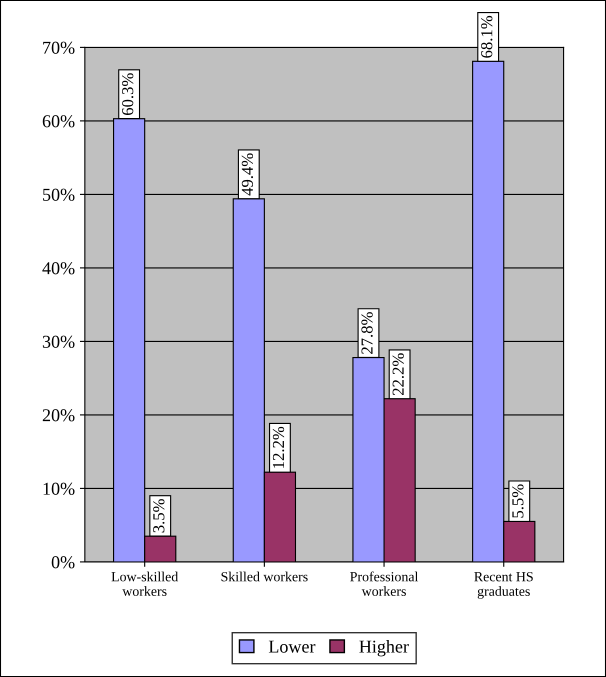 The width and height of the screenshot is (606, 677). I want to click on y-tick-label: 10%, so click(59, 488).